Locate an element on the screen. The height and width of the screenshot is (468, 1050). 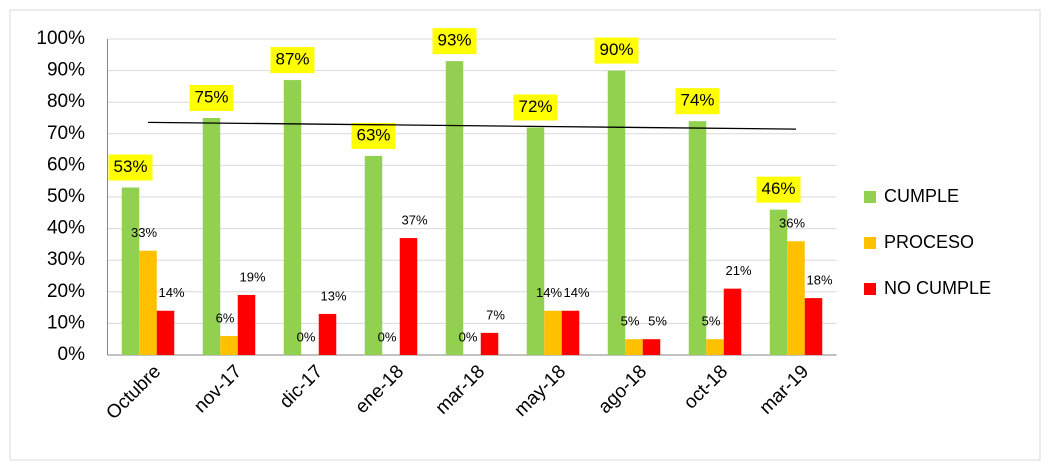
data-label: 87% is located at coordinates (292, 59).